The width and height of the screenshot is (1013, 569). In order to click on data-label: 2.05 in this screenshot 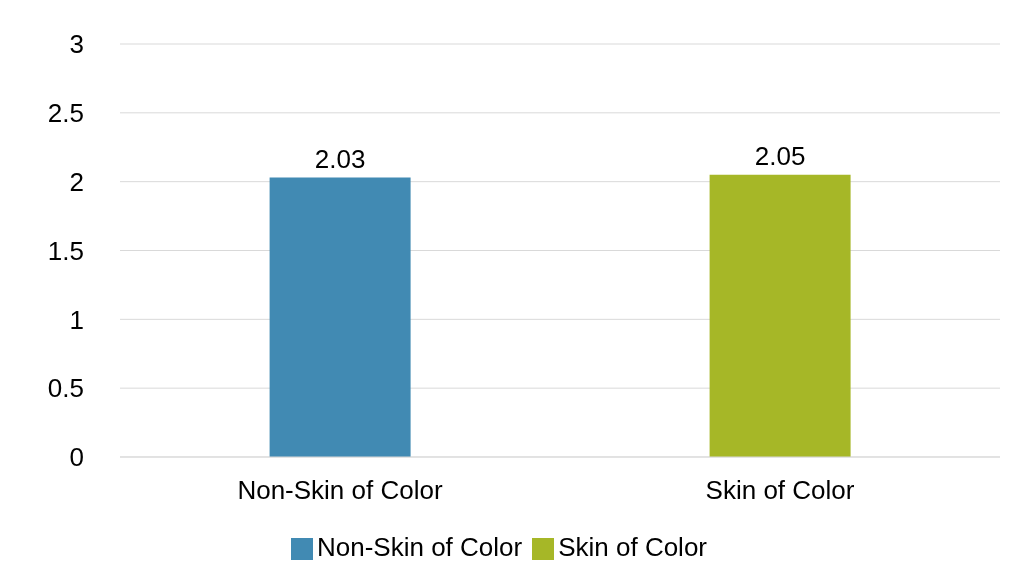, I will do `click(780, 155)`.